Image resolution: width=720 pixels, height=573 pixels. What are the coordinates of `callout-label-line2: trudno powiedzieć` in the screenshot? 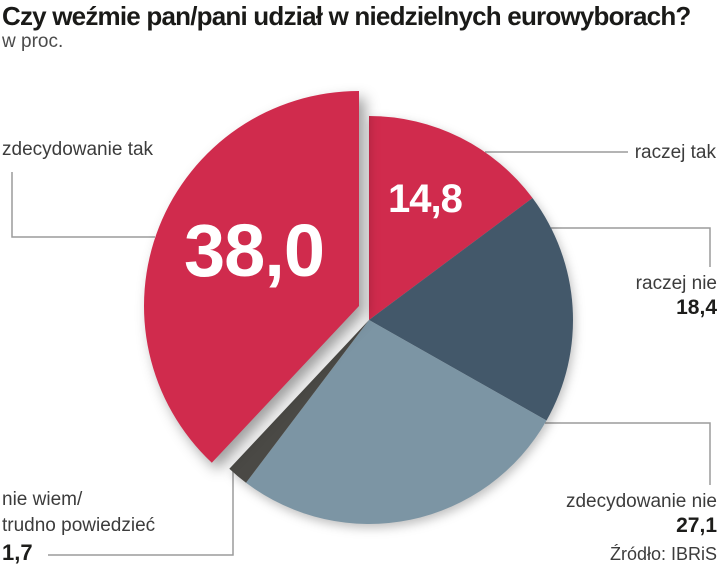 It's located at (79, 525).